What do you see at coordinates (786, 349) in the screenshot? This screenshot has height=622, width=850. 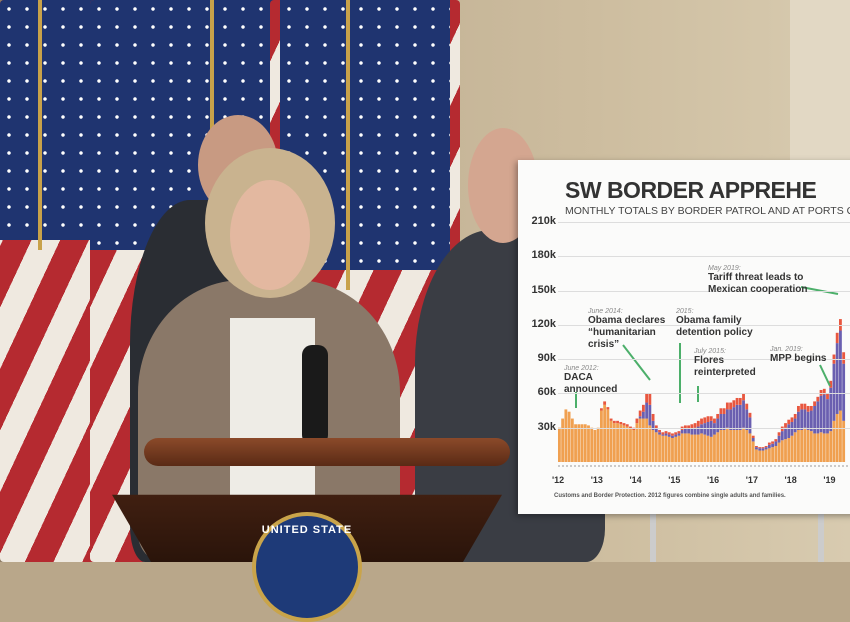 I see `annotation-date: Jan. 2019:` at bounding box center [786, 349].